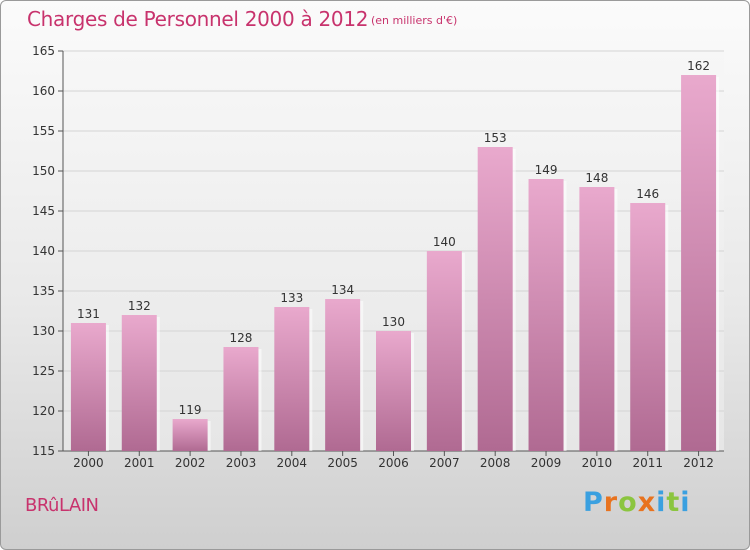 The width and height of the screenshot is (750, 550). I want to click on bar-value-label: 153, so click(495, 138).